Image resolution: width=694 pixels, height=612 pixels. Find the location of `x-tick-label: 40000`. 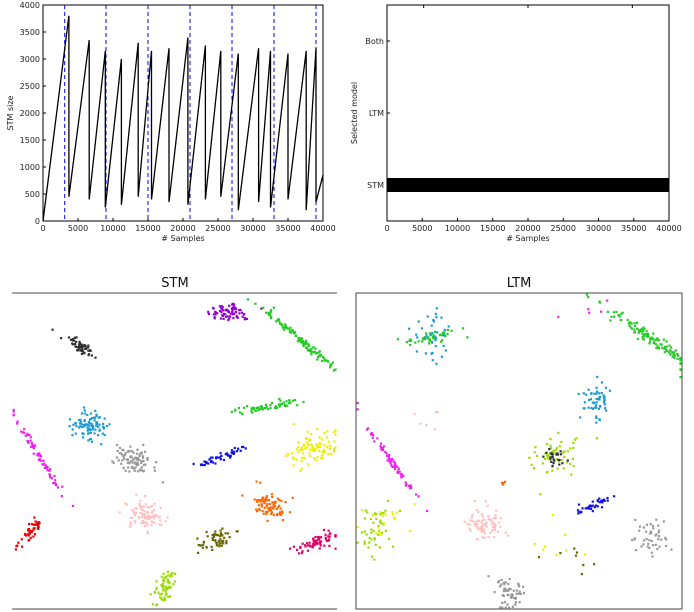

x-tick-label: 40000 is located at coordinates (322, 228).